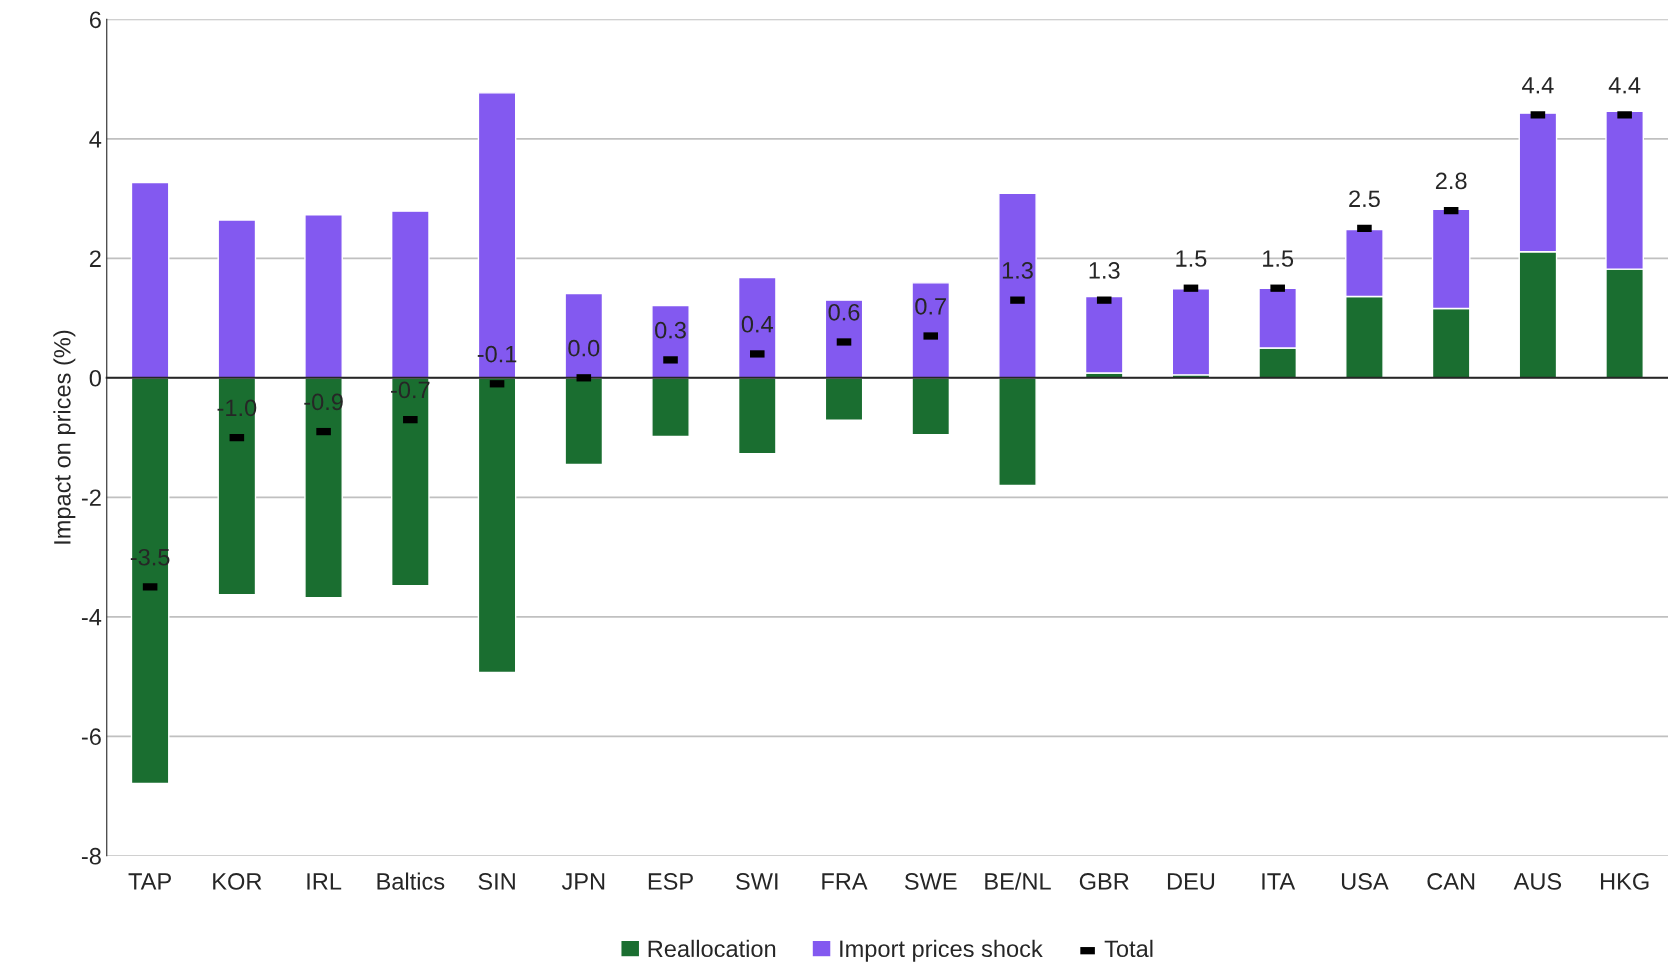 The image size is (1668, 967). What do you see at coordinates (1018, 881) in the screenshot?
I see `x-tick-label: BE/NL` at bounding box center [1018, 881].